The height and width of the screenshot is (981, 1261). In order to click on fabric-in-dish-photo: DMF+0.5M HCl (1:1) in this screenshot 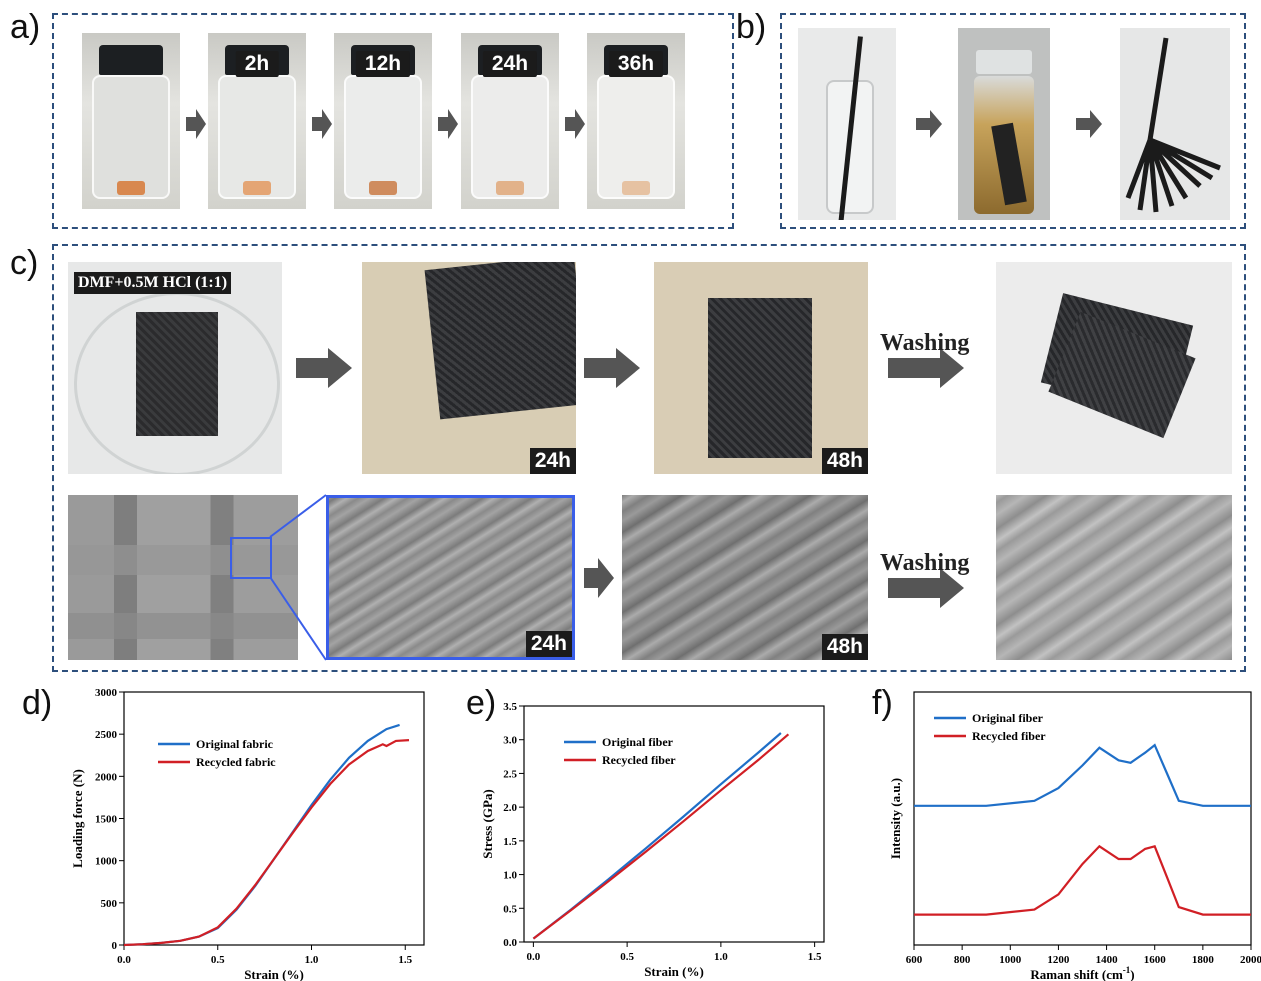, I will do `click(175, 368)`.